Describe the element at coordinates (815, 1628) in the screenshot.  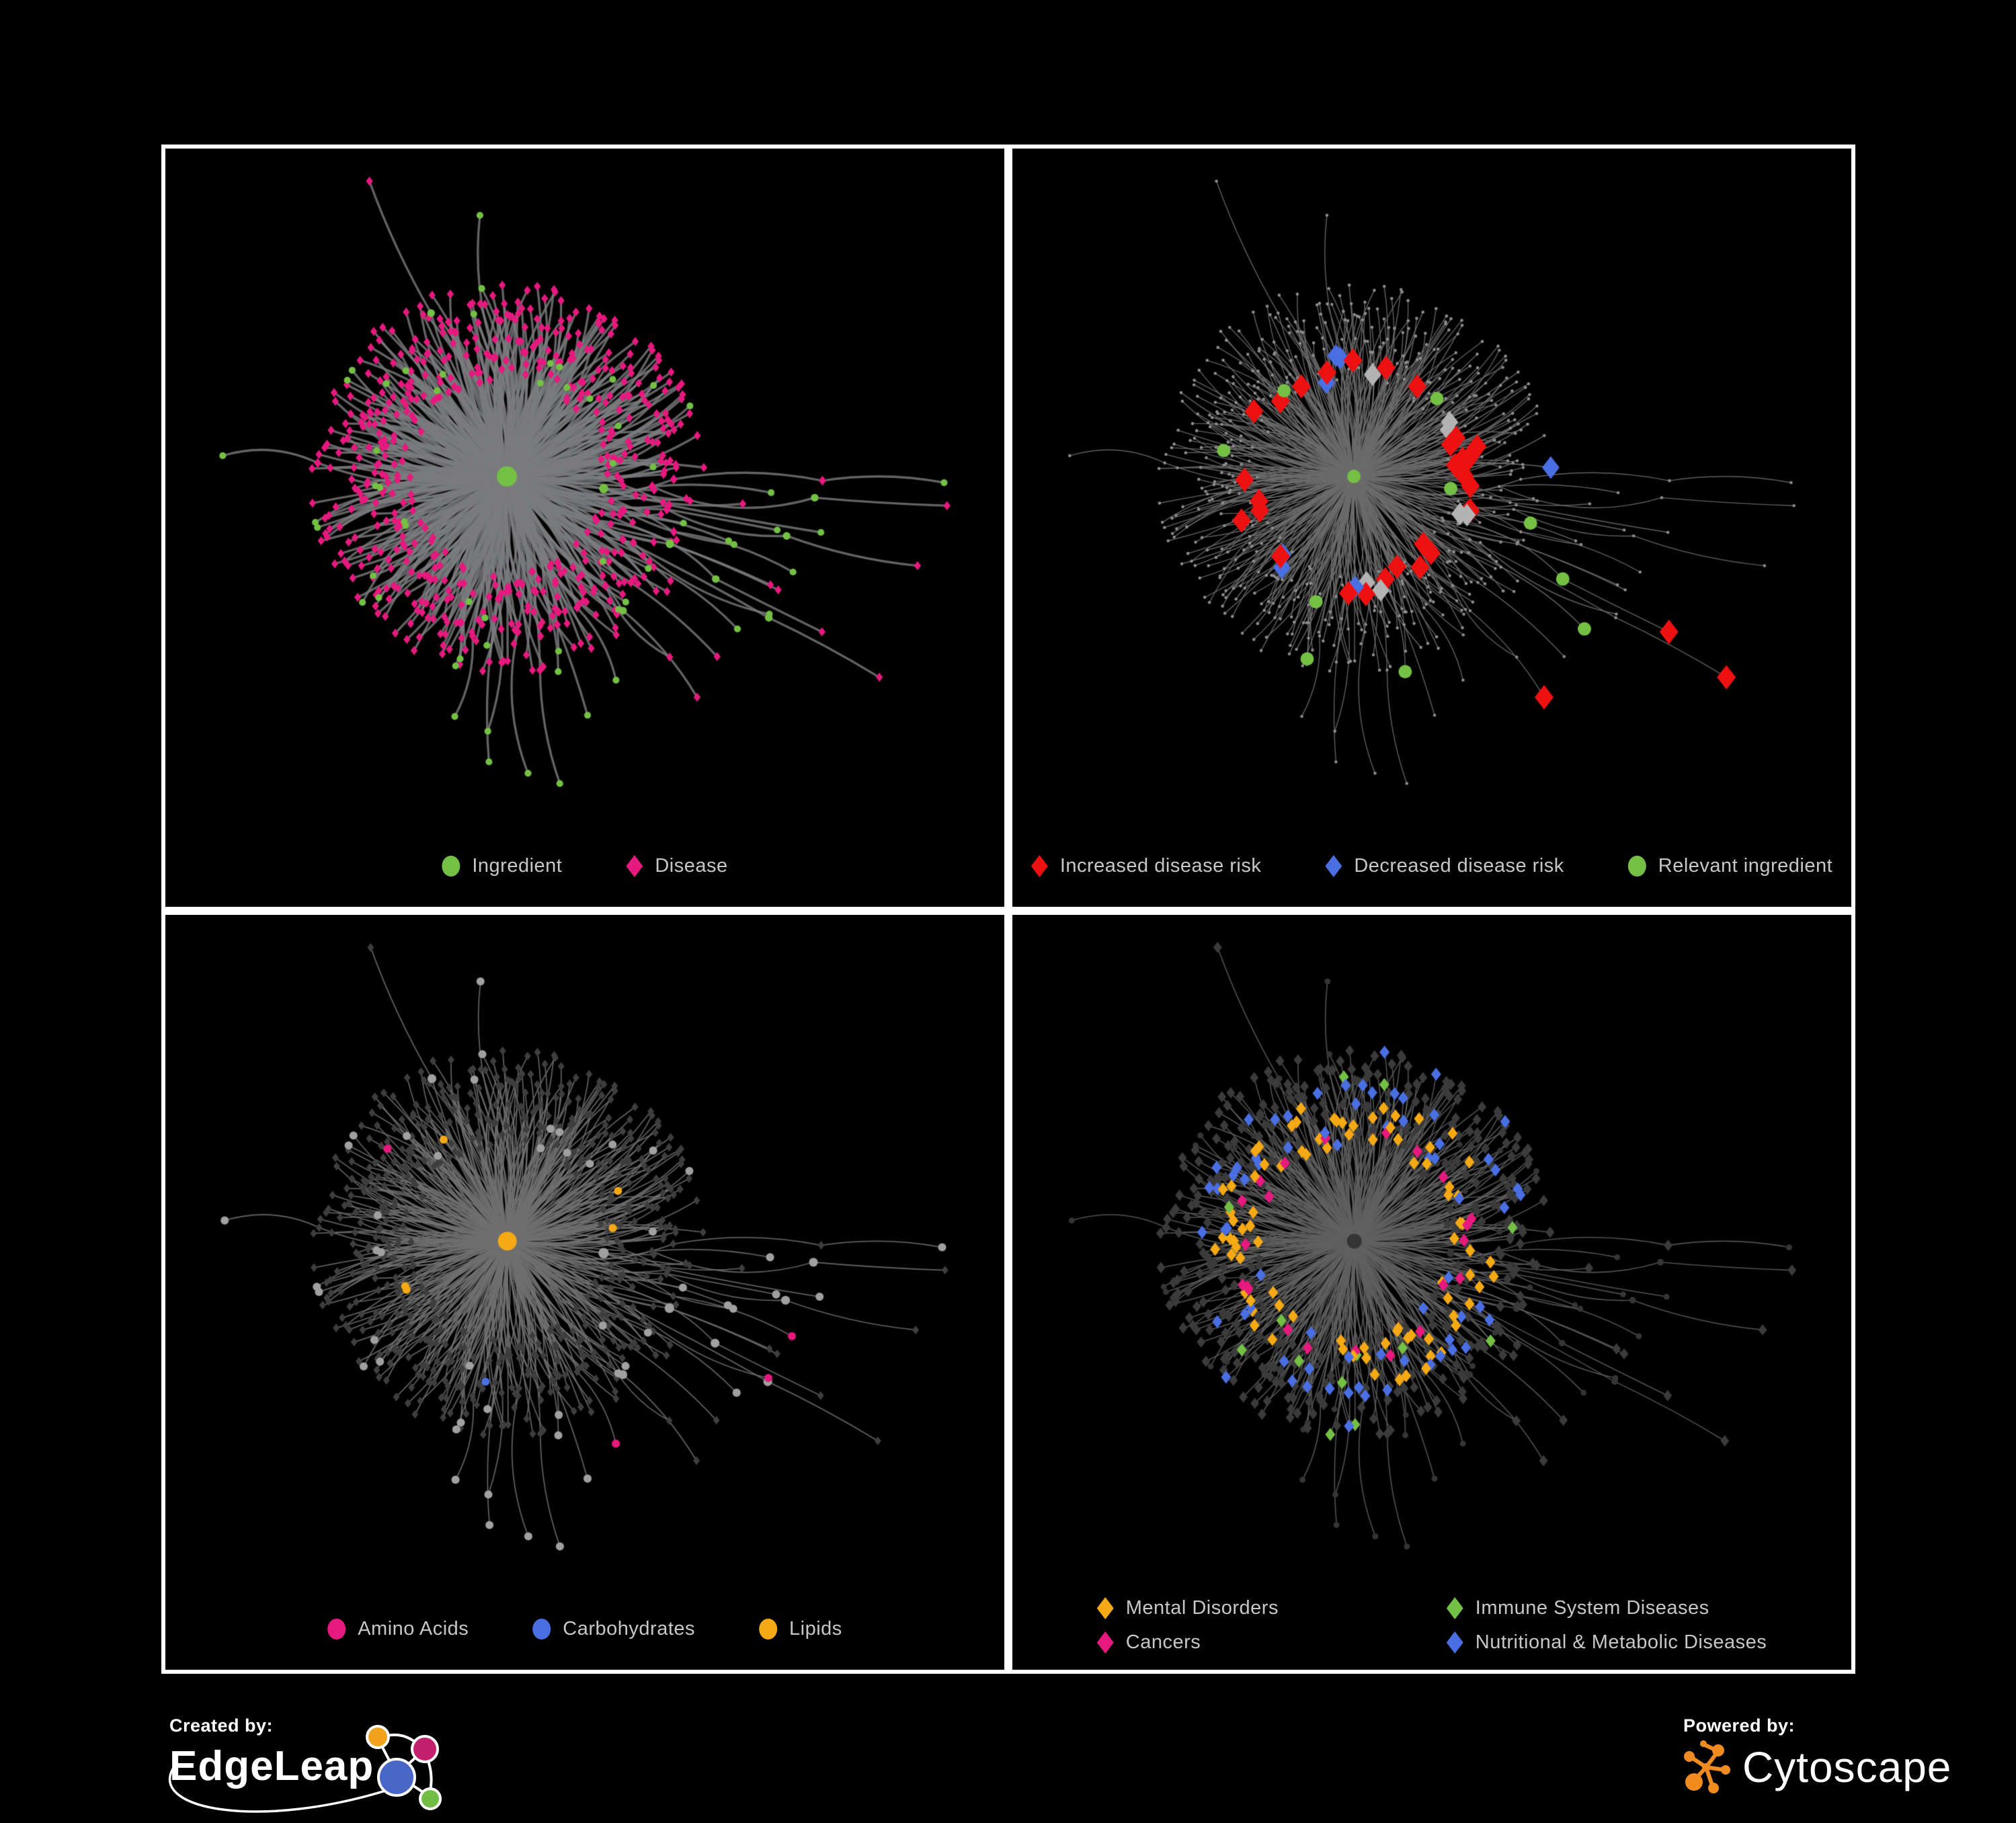
I see `legend-item-label: Lipids` at that location.